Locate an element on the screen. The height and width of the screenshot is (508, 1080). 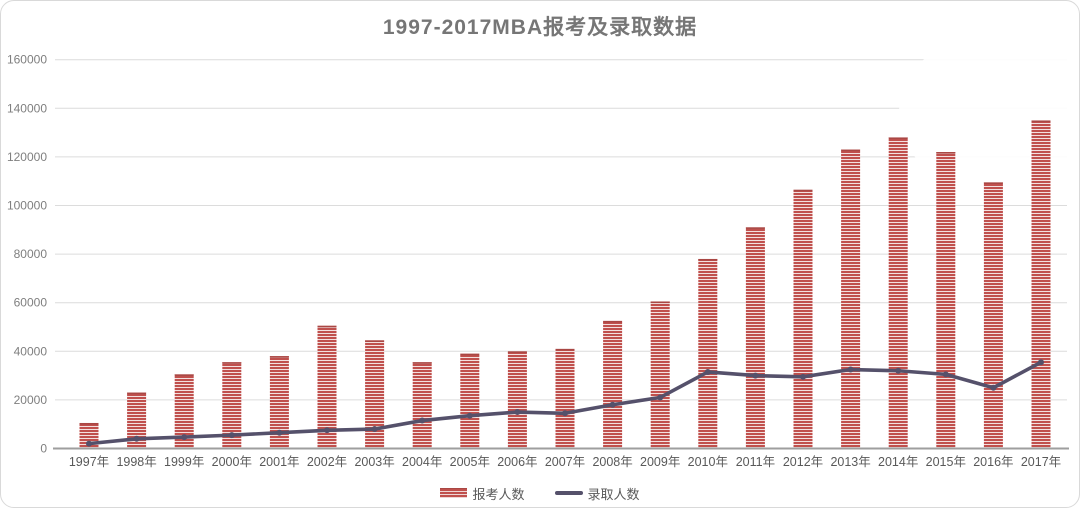
y-tick-label: 160000 is located at coordinates (27, 60).